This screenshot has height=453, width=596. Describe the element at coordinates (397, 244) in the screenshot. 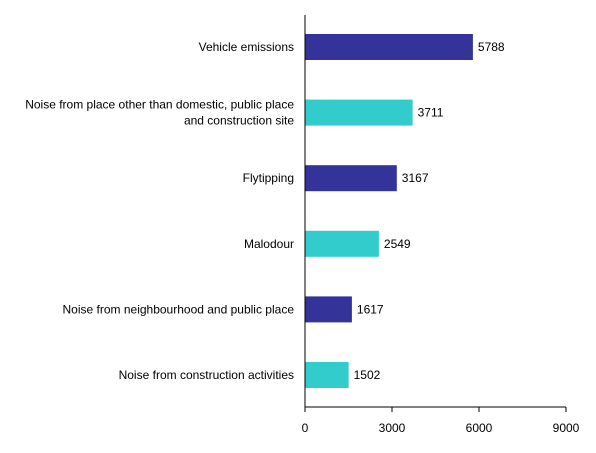

I see `value-label-4: 2549` at that location.